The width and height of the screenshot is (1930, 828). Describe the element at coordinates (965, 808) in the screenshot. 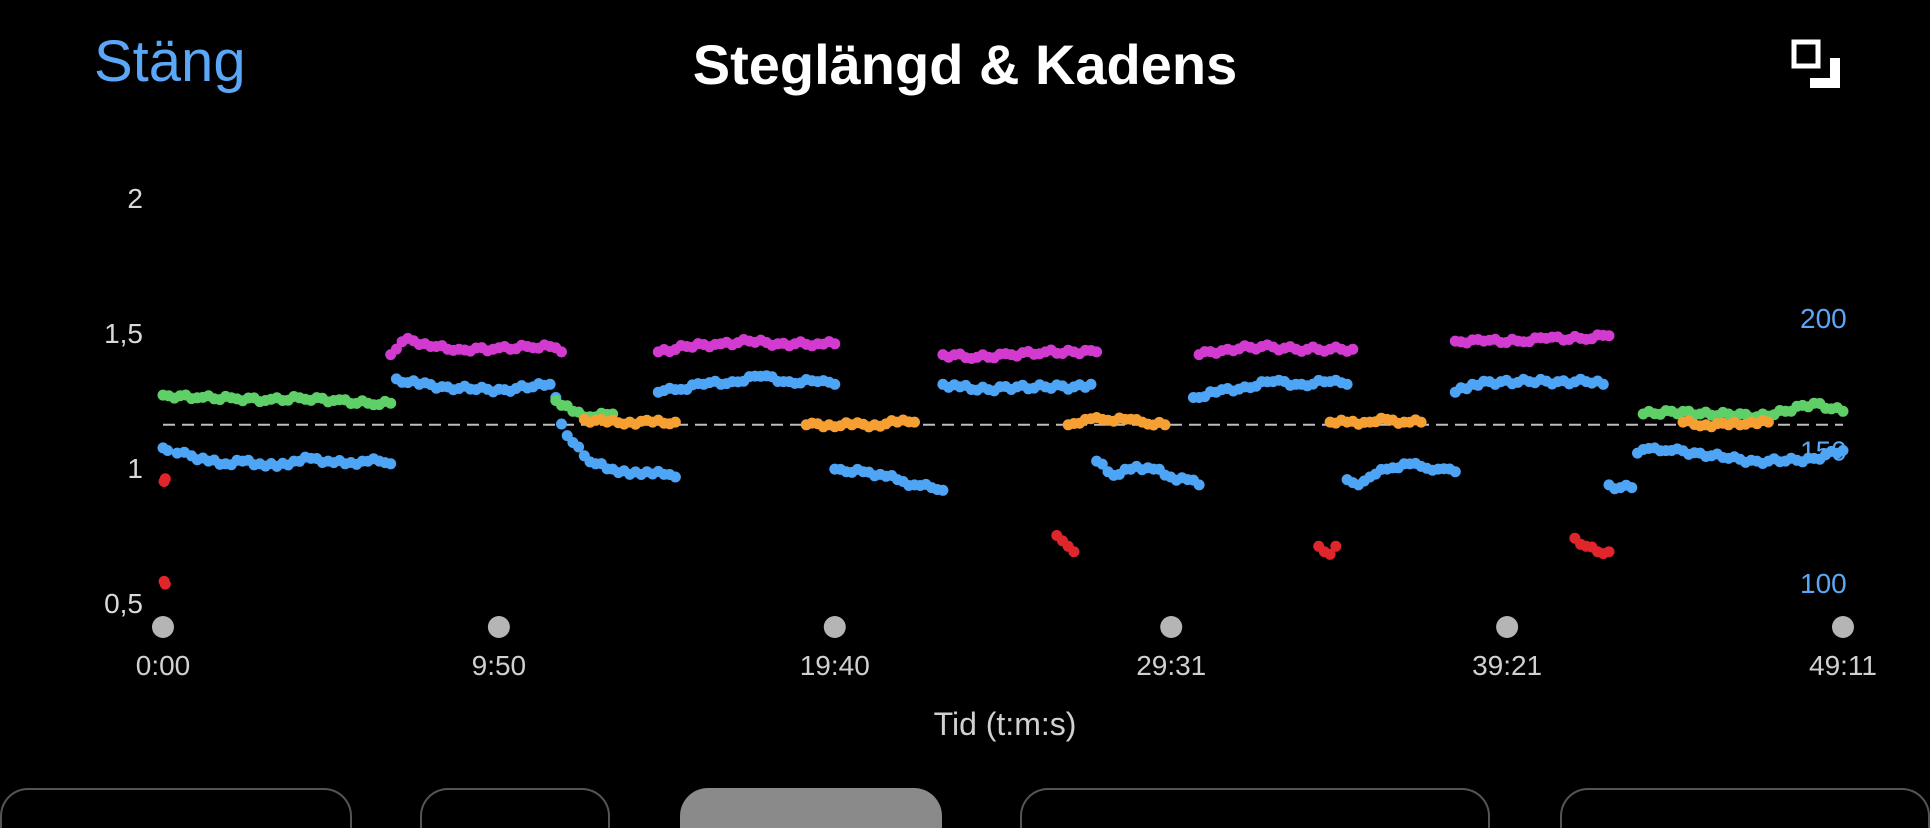

I see `tab-bar` at that location.